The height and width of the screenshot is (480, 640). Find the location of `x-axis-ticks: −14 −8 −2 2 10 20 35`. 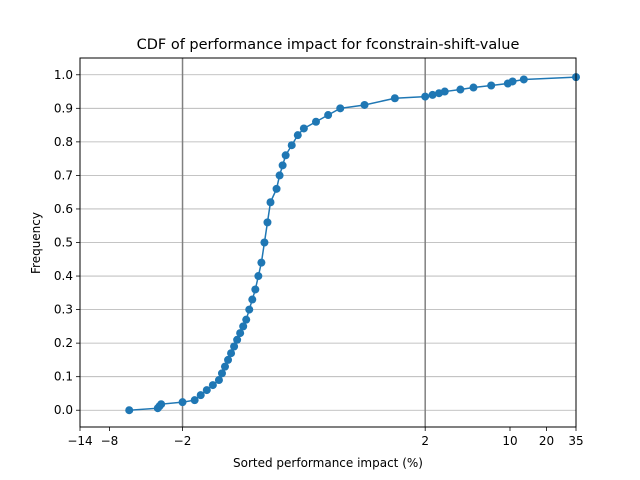

x-axis-ticks: −14 −8 −2 2 10 20 35 is located at coordinates (325, 437).